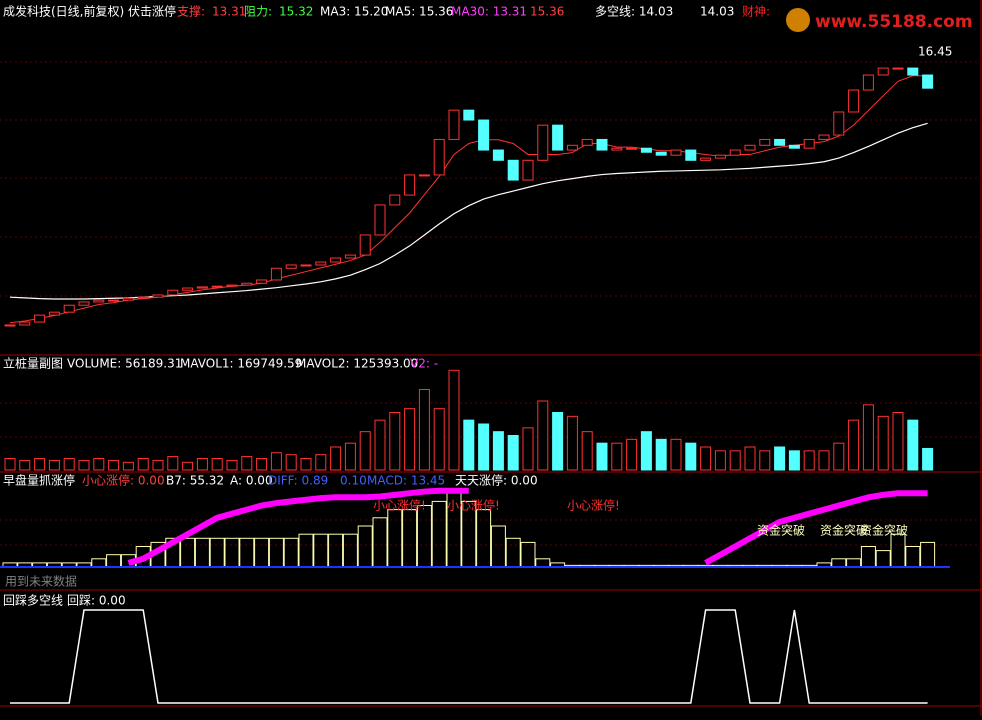 This screenshot has width=982, height=720. I want to click on value: 14.03, so click(717, 12).